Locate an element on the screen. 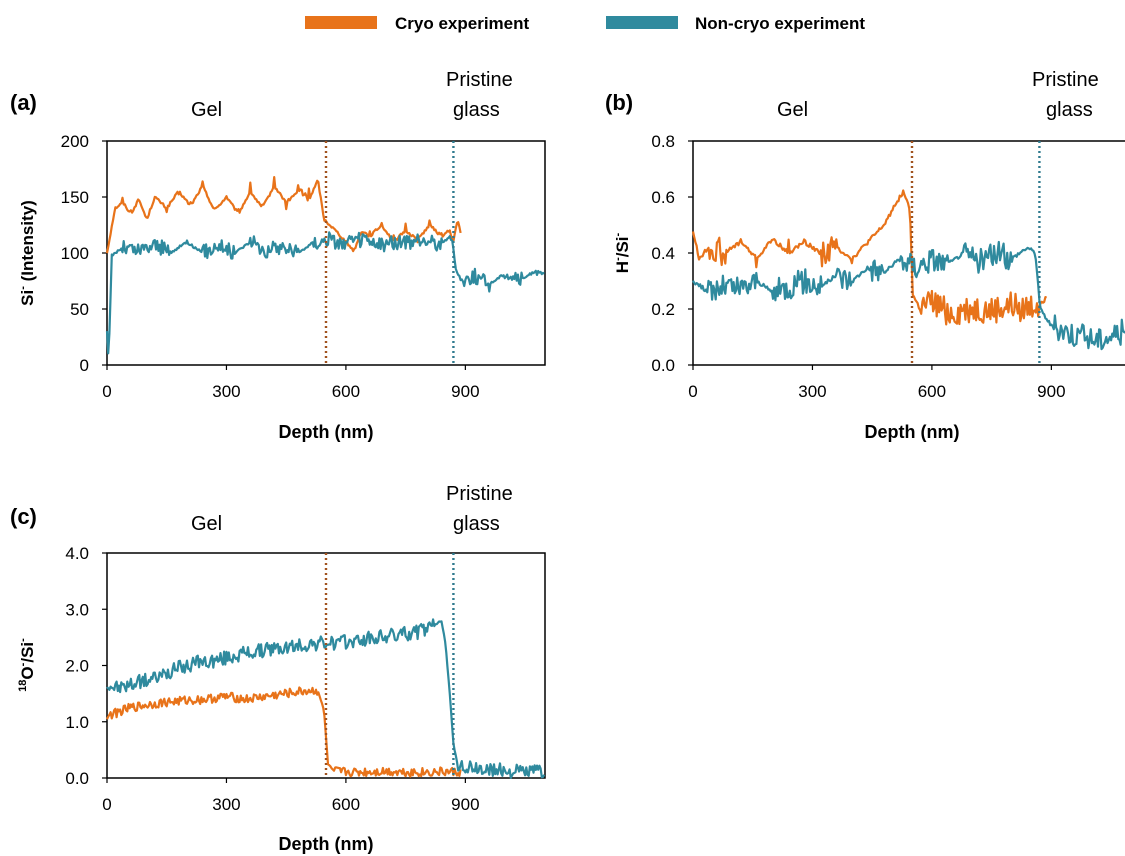  y-tick-label: 0.8 is located at coordinates (663, 141).